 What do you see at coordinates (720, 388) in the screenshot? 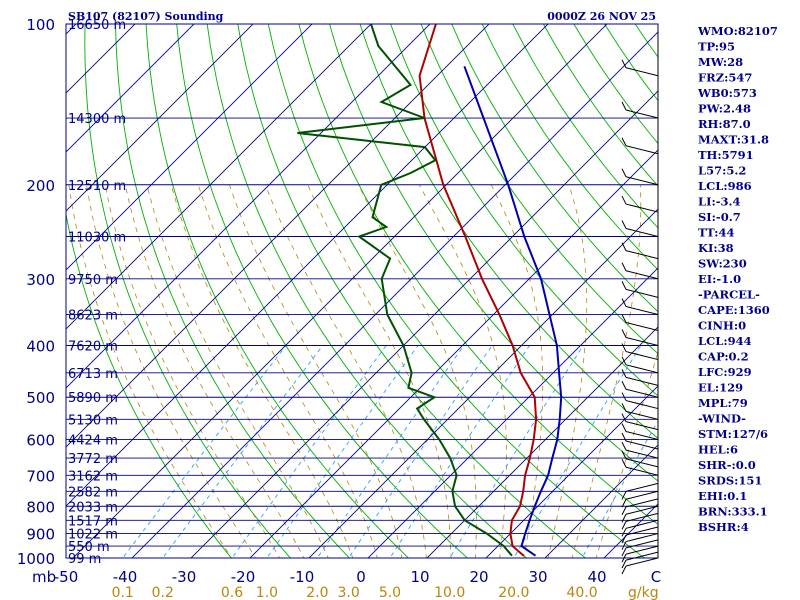
I see `index-value: EL:129` at bounding box center [720, 388].